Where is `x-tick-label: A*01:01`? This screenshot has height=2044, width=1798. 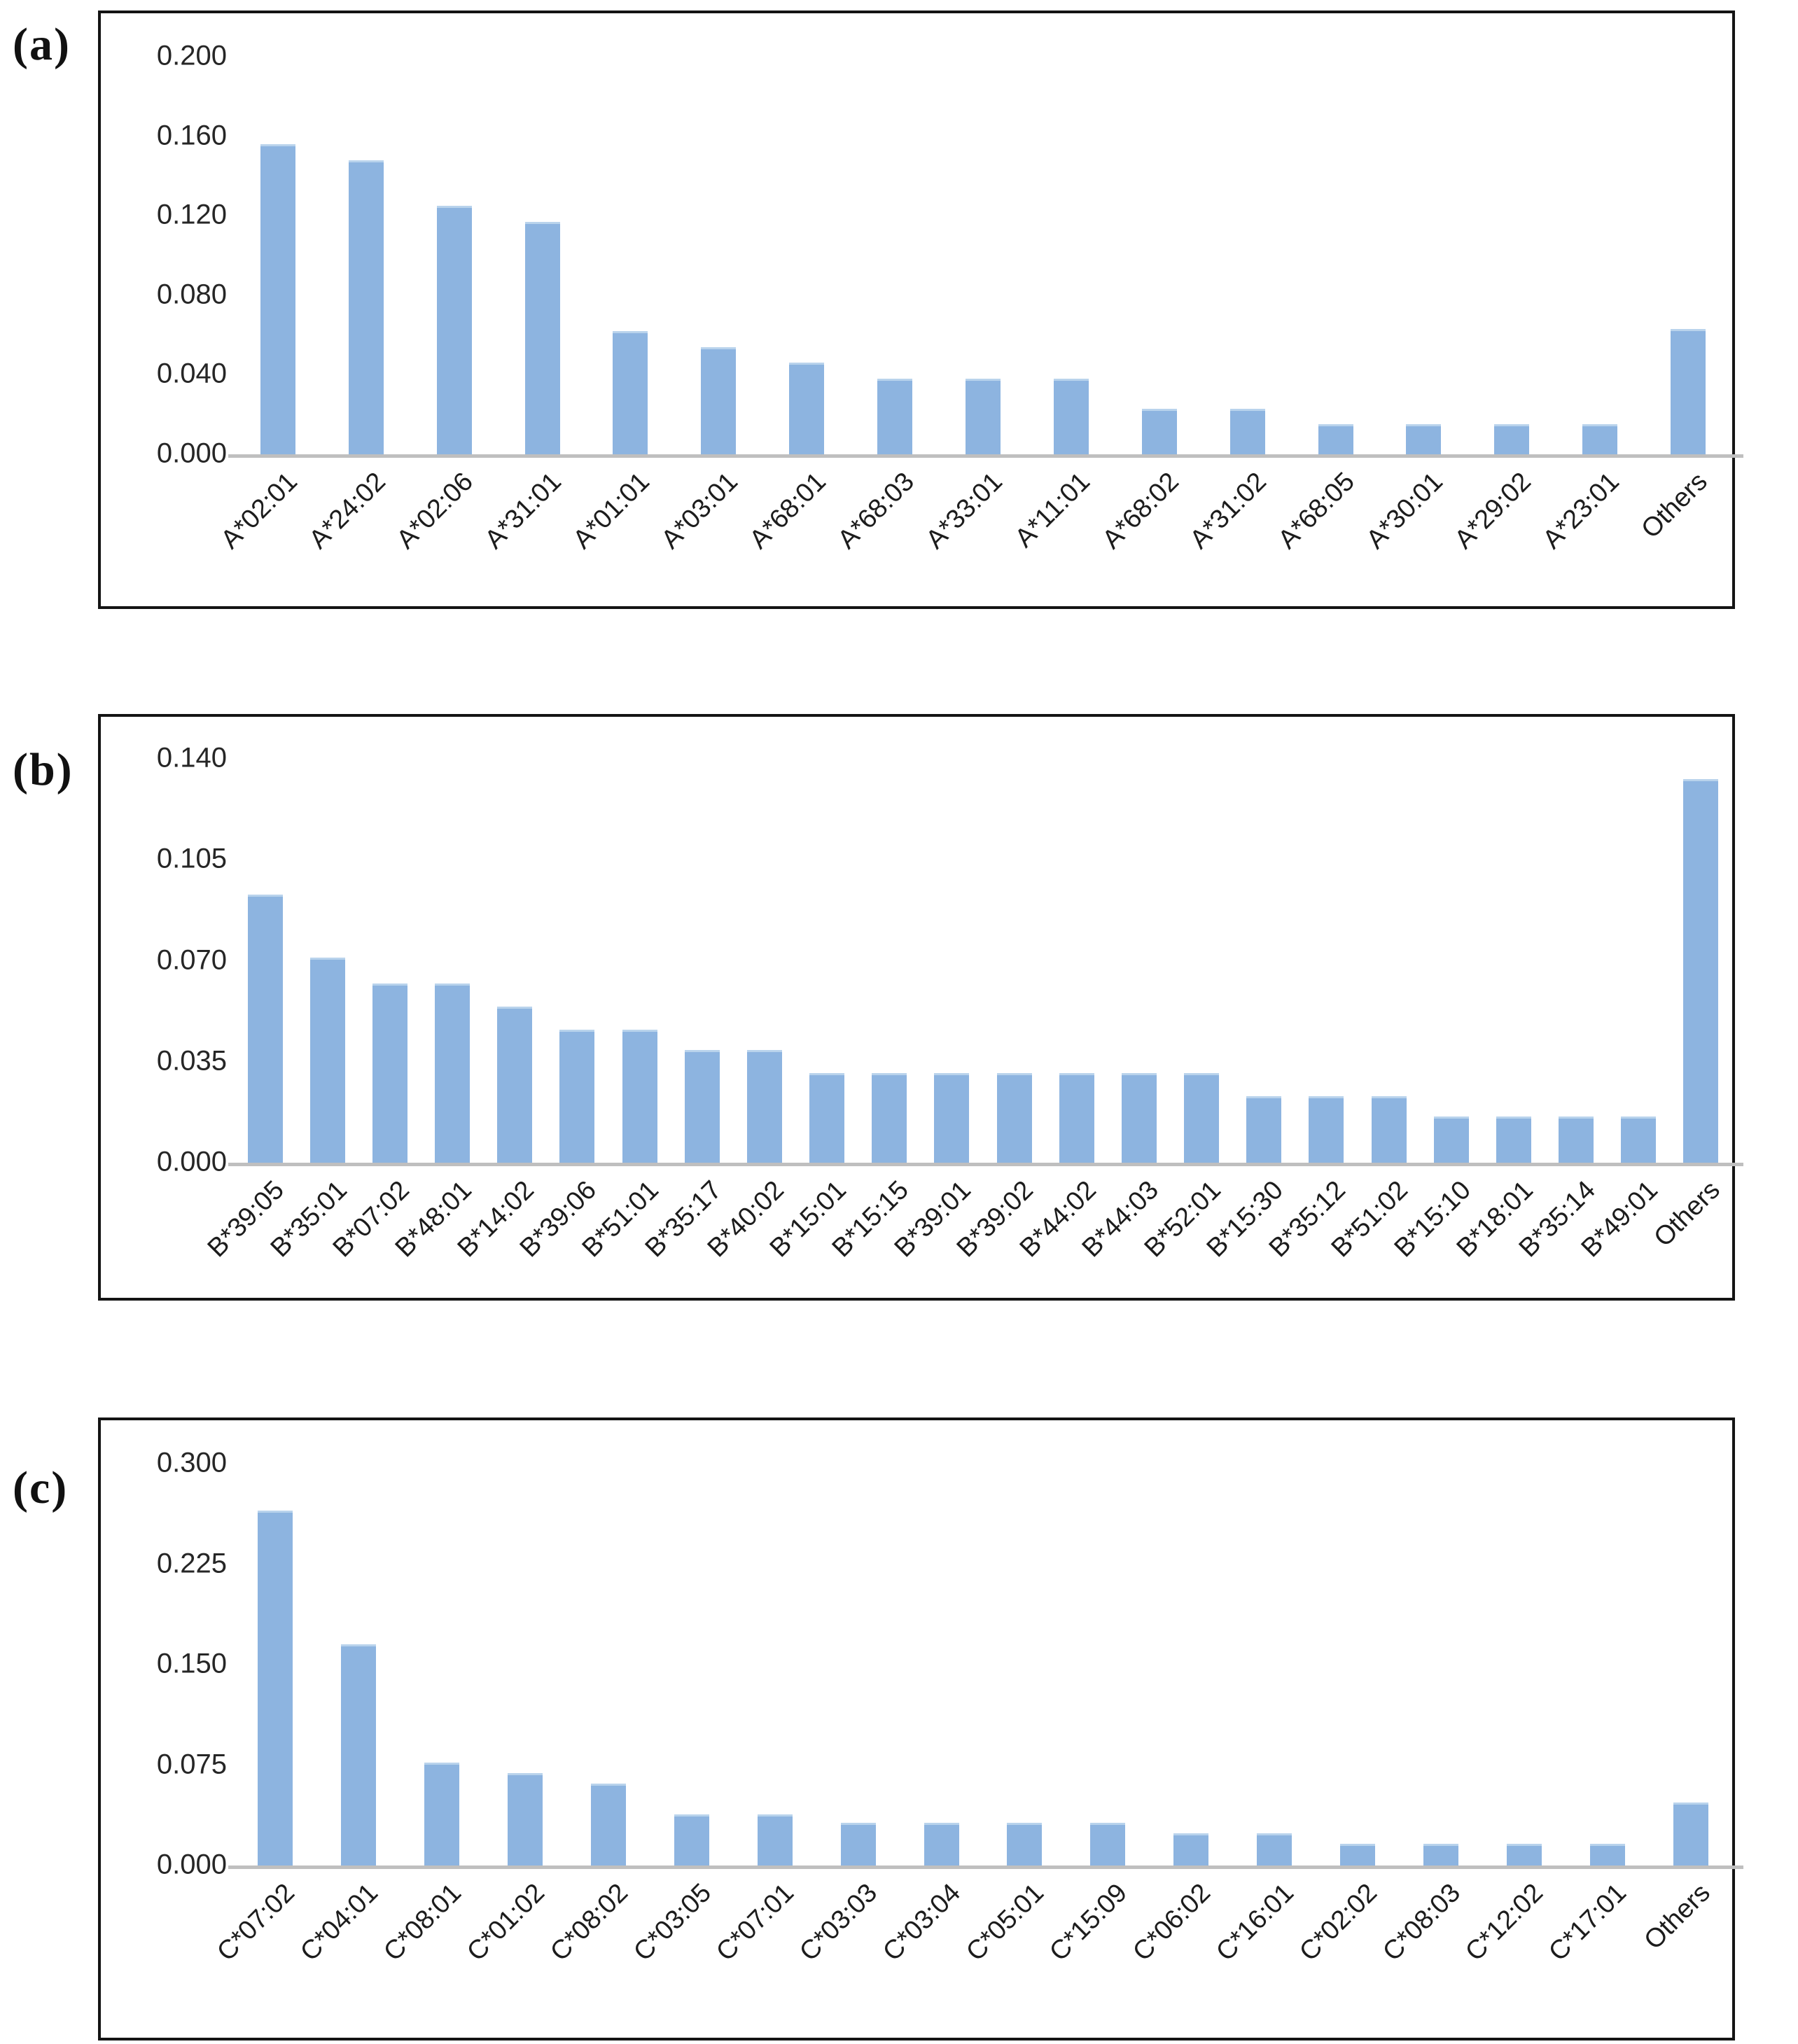
x-tick-label: A*01:01 is located at coordinates (611, 511).